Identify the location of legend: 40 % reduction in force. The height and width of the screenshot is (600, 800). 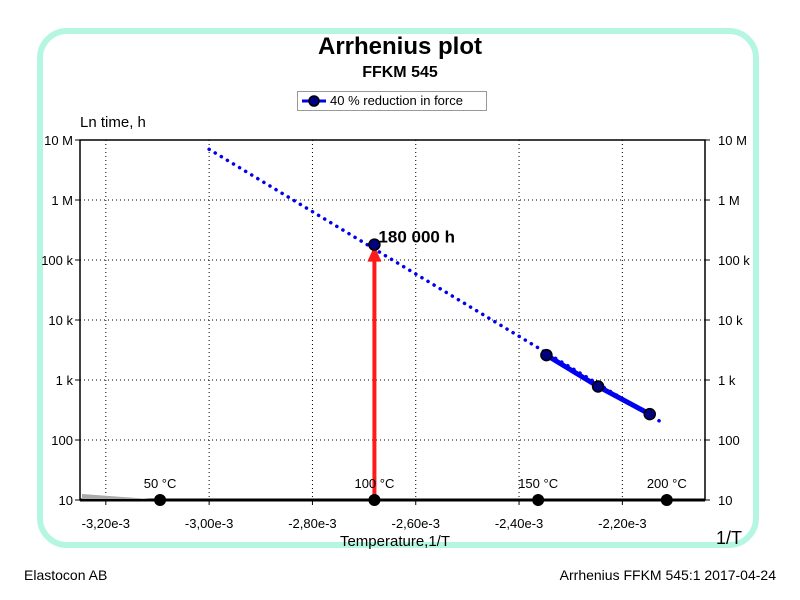
(392, 101).